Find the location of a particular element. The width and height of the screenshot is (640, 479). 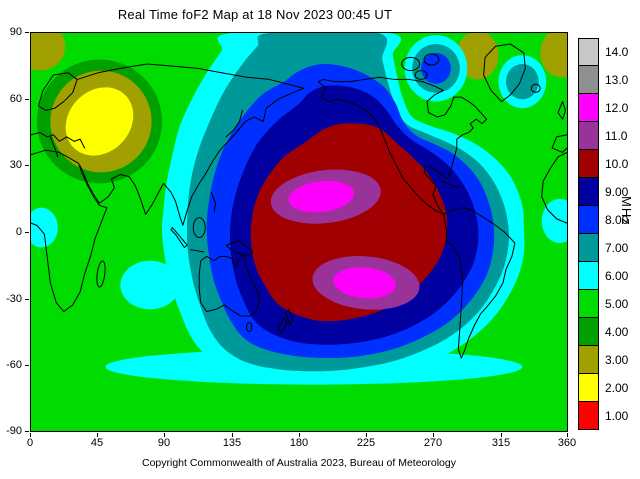

colorbar-entry: 4.00 is located at coordinates (606, 332).